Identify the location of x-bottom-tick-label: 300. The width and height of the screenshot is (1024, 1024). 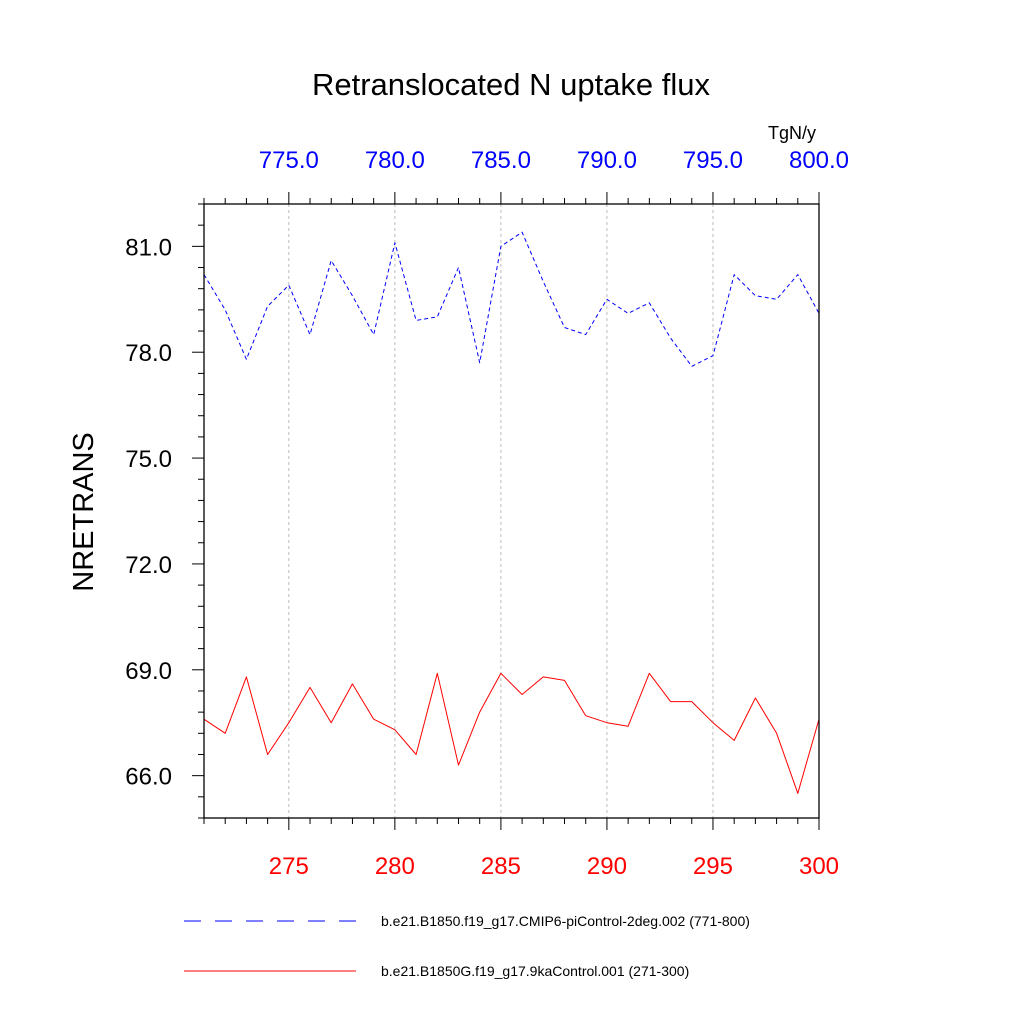
(819, 866).